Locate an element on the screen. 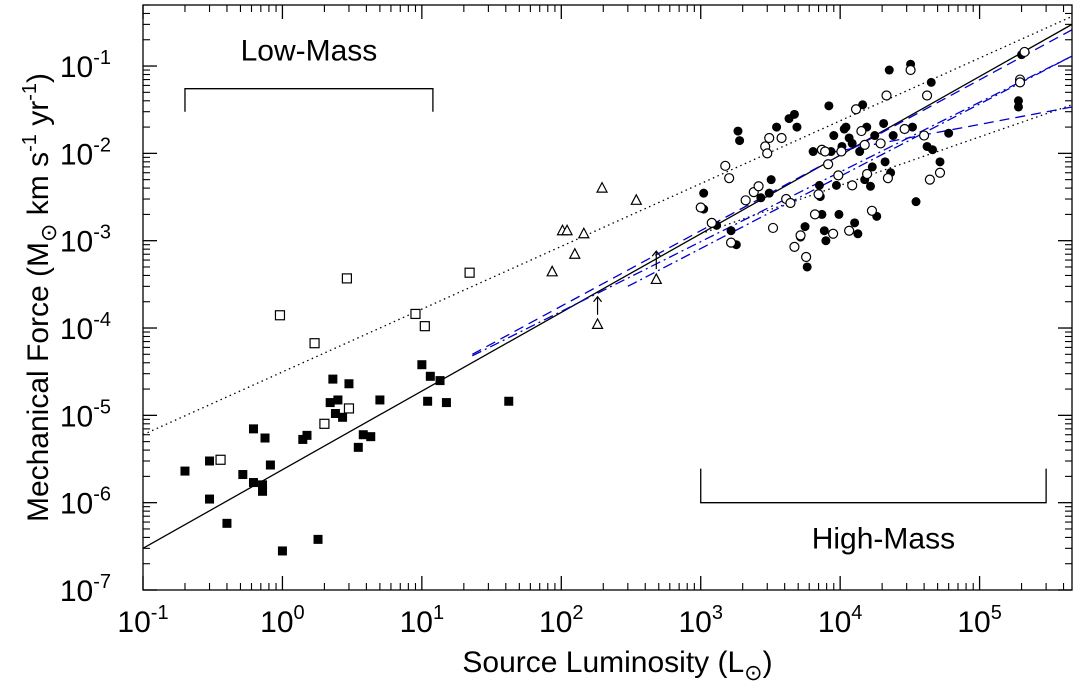 The height and width of the screenshot is (687, 1074). x-tick-label: 10¹ is located at coordinates (422, 620).